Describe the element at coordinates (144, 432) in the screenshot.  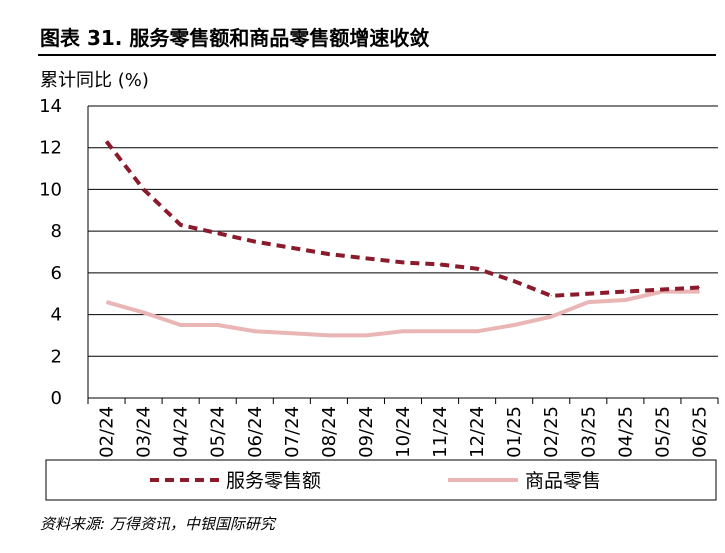
I see `x-tick-label: 03/24` at that location.